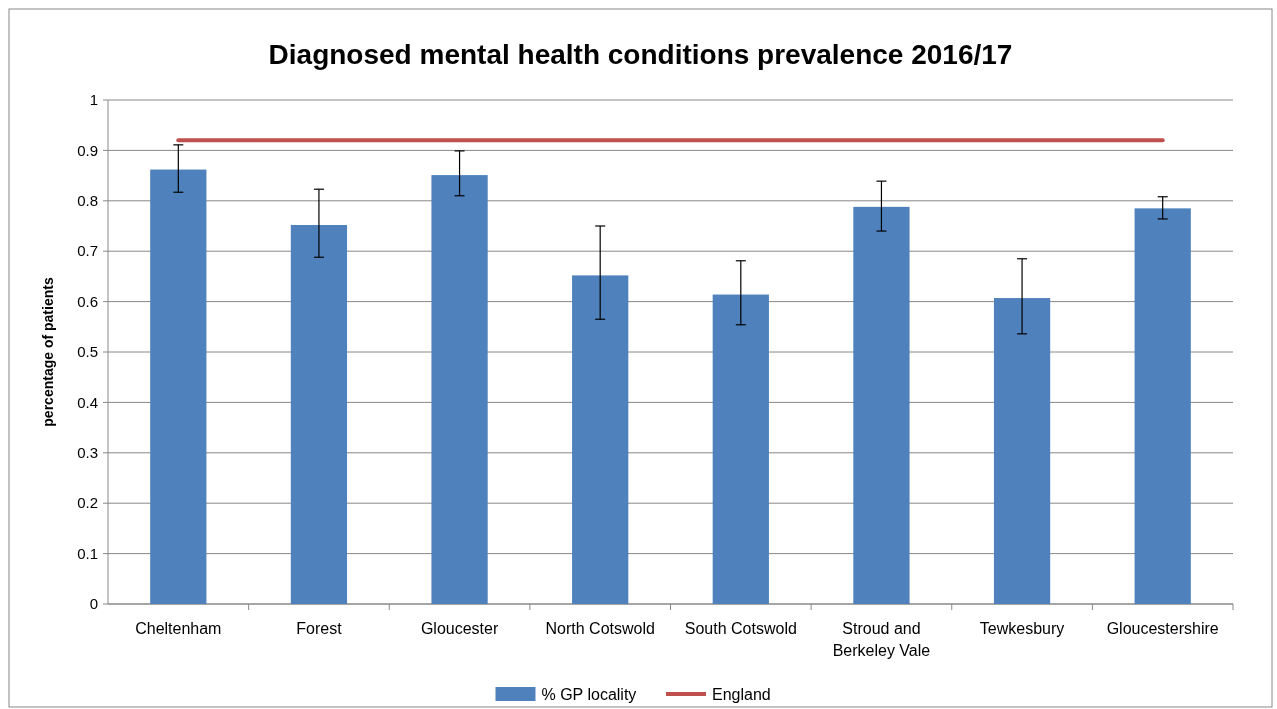  What do you see at coordinates (93, 604) in the screenshot?
I see `y-tick-label: 0` at bounding box center [93, 604].